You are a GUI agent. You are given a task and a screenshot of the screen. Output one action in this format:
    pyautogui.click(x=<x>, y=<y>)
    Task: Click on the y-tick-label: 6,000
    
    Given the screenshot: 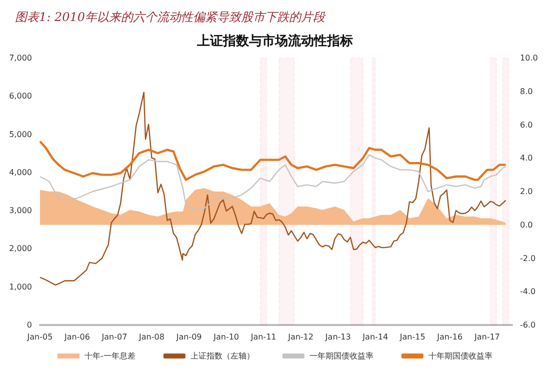 What is the action you would take?
    pyautogui.click(x=20, y=96)
    